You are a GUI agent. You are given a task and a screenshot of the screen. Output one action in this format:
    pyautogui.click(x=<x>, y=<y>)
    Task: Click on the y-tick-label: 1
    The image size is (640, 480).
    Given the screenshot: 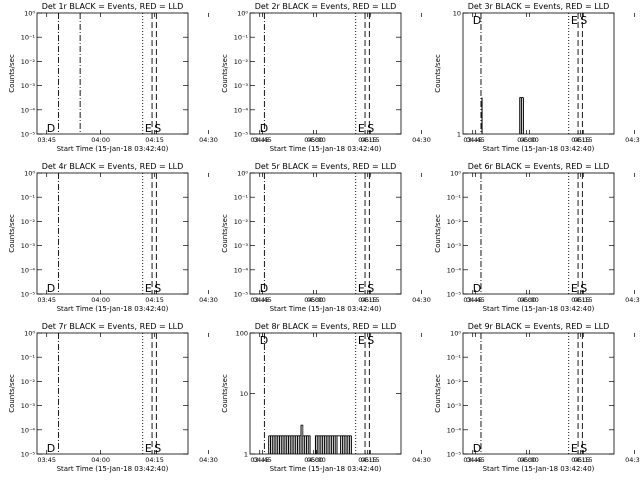 What is the action you would take?
    pyautogui.click(x=459, y=135)
    